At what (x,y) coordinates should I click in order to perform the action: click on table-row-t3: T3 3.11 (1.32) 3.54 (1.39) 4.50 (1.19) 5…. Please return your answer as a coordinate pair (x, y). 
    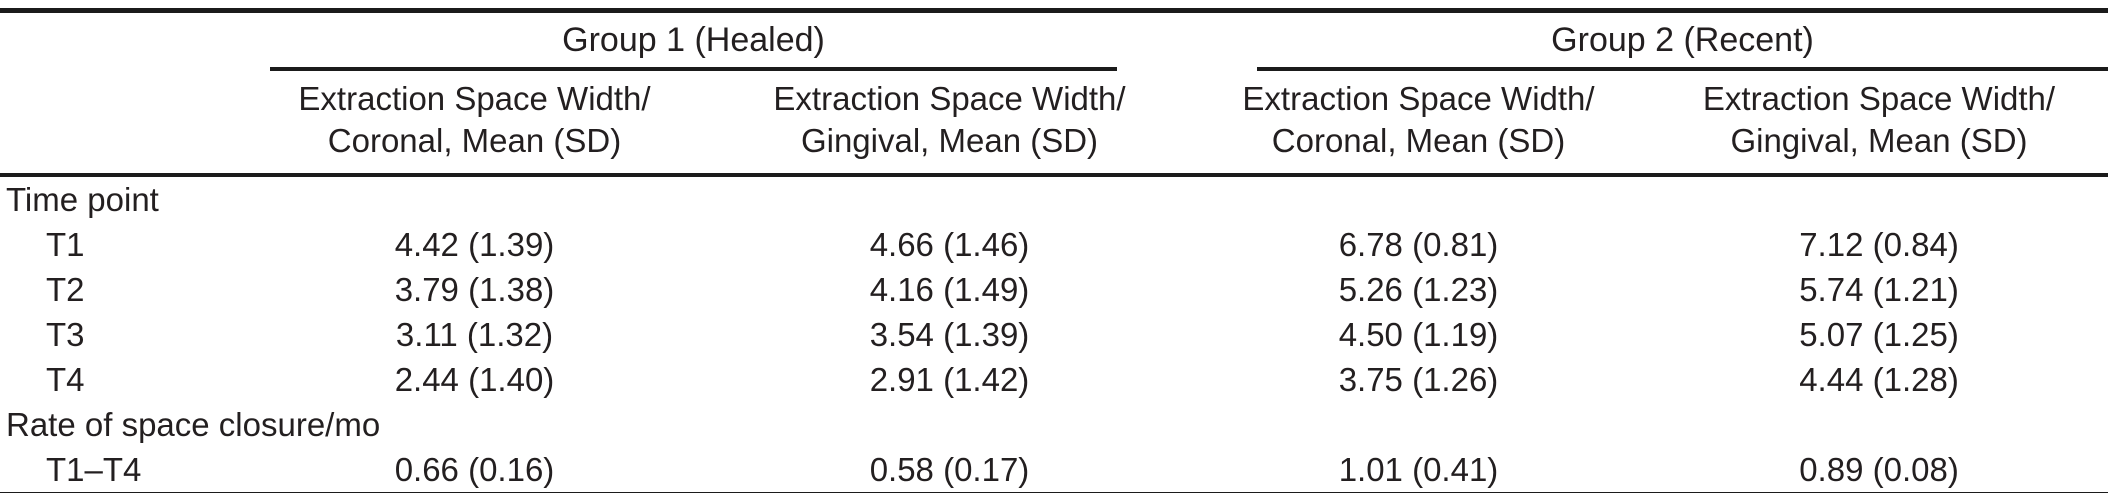
    Looking at the image, I should click on (1054, 334).